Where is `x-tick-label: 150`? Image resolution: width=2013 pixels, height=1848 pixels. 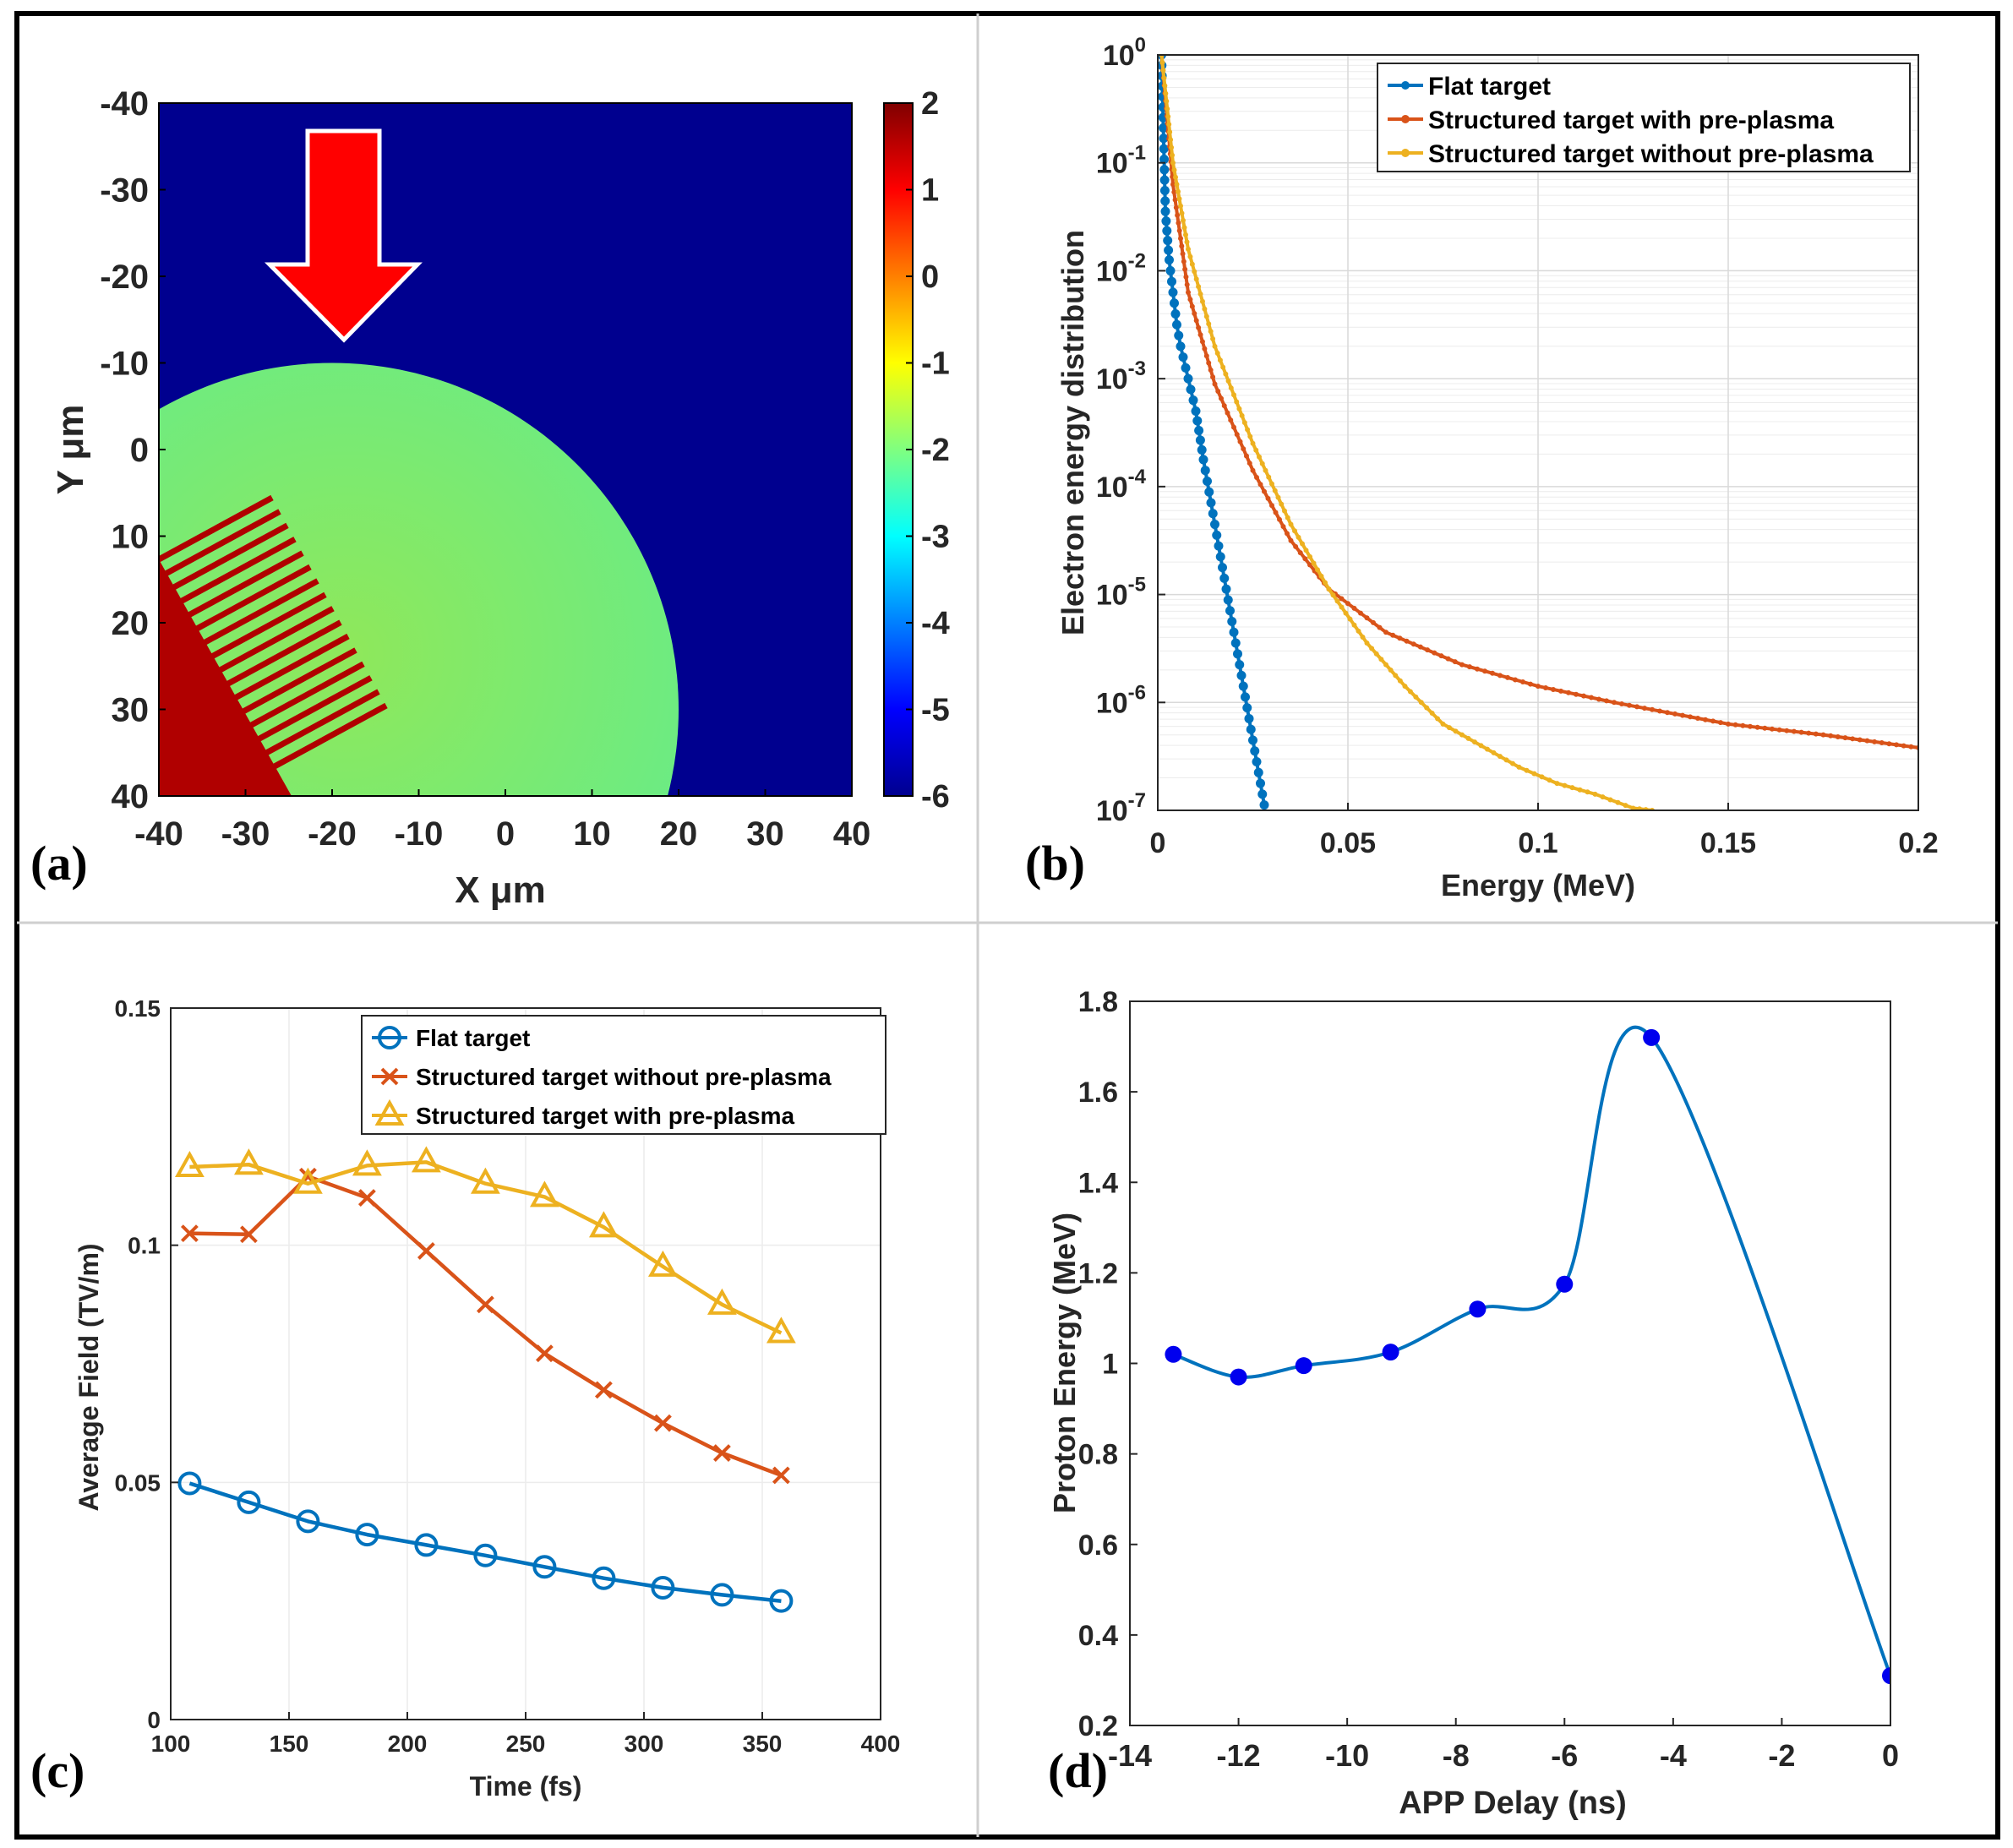 x-tick-label: 150 is located at coordinates (289, 1744).